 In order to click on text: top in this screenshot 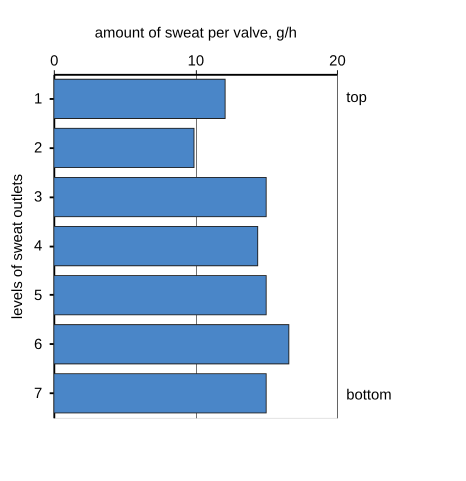, I will do `click(356, 98)`.